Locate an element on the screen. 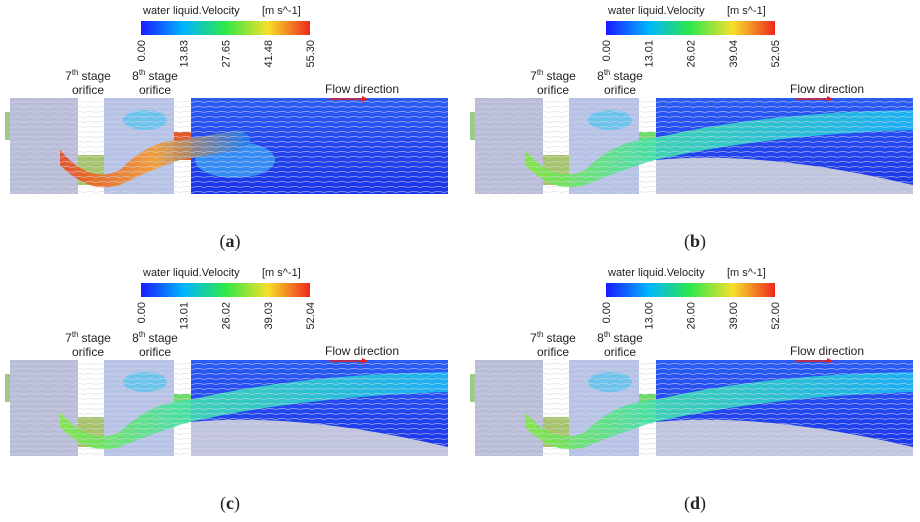 This screenshot has width=920, height=522. caption: (a) is located at coordinates (230, 241).